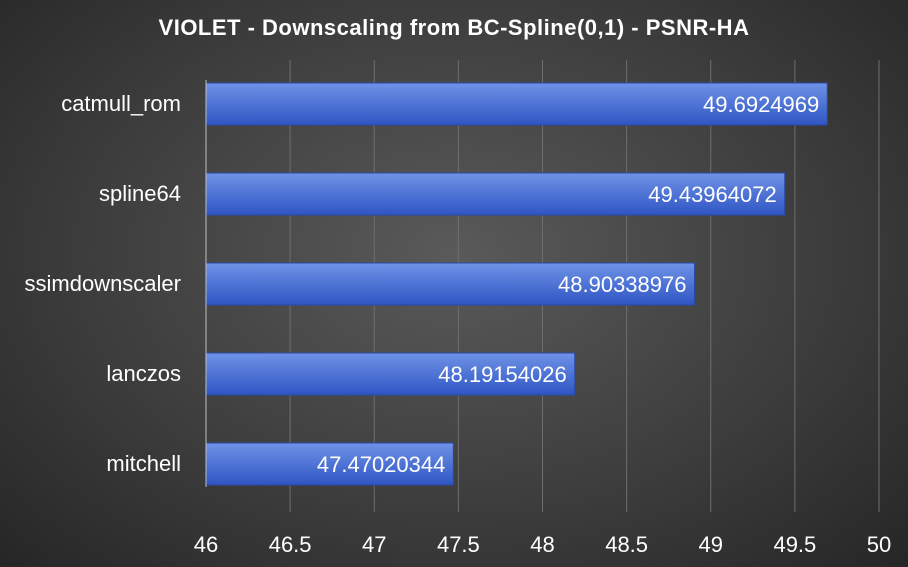  I want to click on x-tick-label: 46.5, so click(290, 544).